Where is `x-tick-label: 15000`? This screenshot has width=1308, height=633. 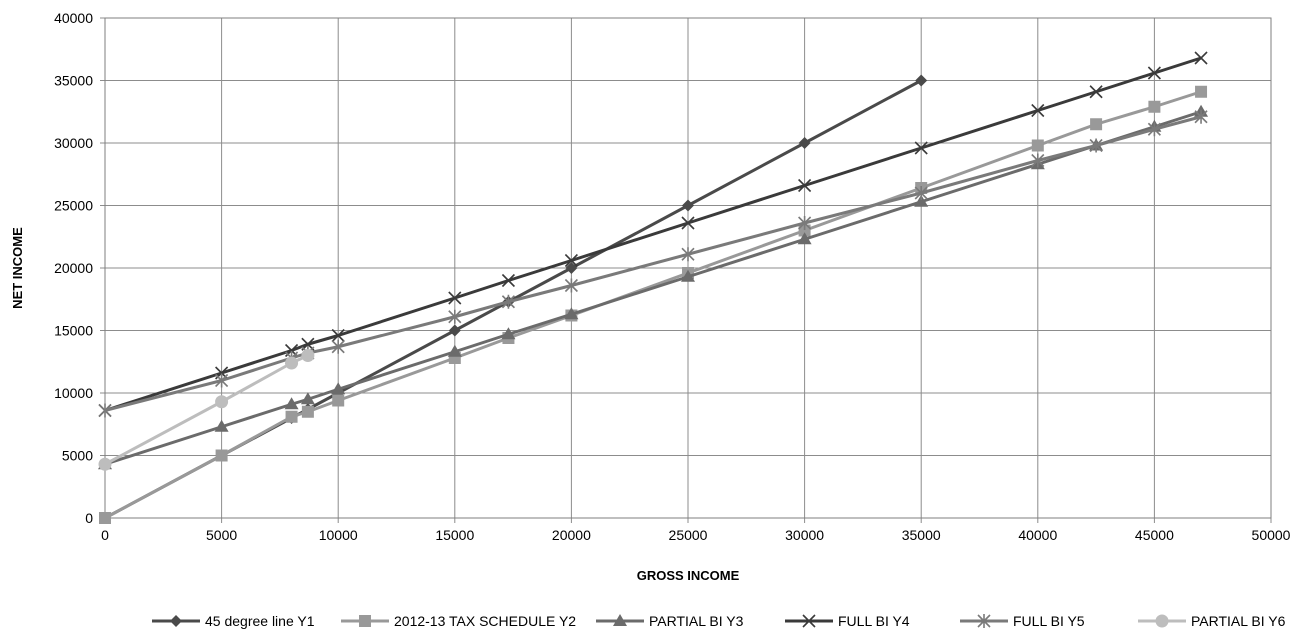
x-tick-label: 15000 is located at coordinates (454, 535).